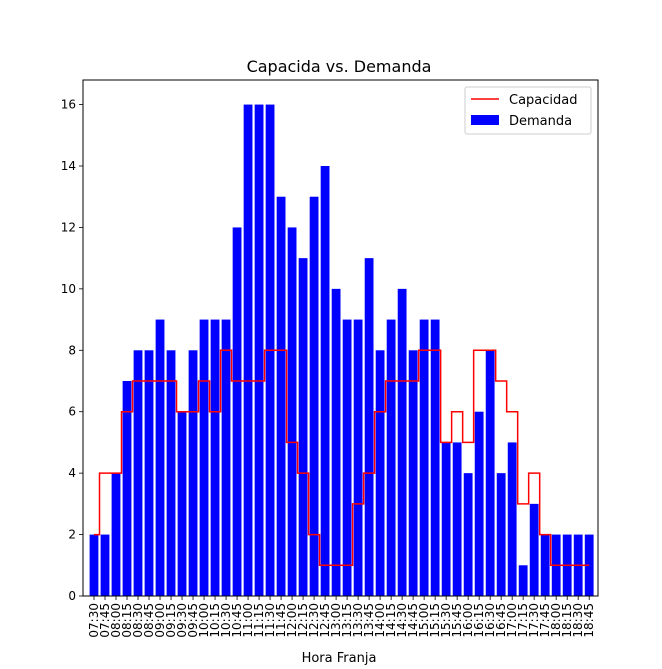 This screenshot has width=662, height=669. Describe the element at coordinates (237, 620) in the screenshot. I see `x-tick-label: 10:45` at that location.